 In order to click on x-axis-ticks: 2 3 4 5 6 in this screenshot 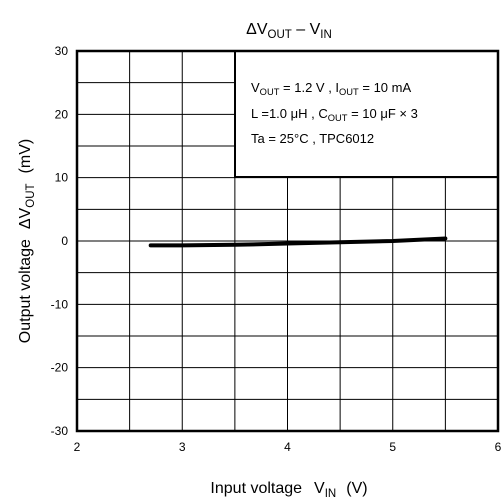, I will do `click(288, 447)`.